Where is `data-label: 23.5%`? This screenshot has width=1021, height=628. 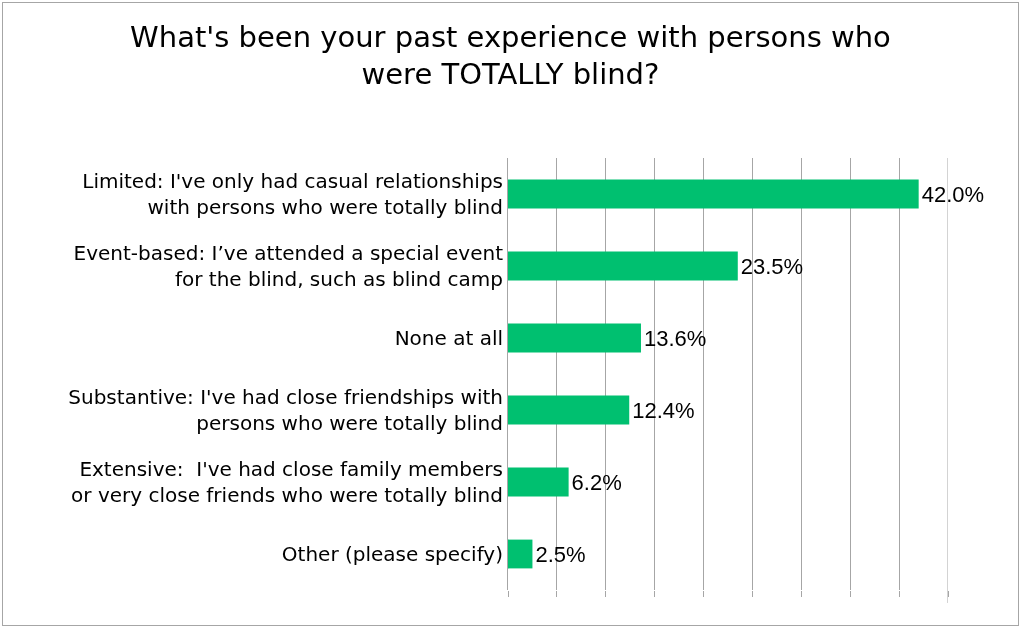 data-label: 23.5% is located at coordinates (772, 266).